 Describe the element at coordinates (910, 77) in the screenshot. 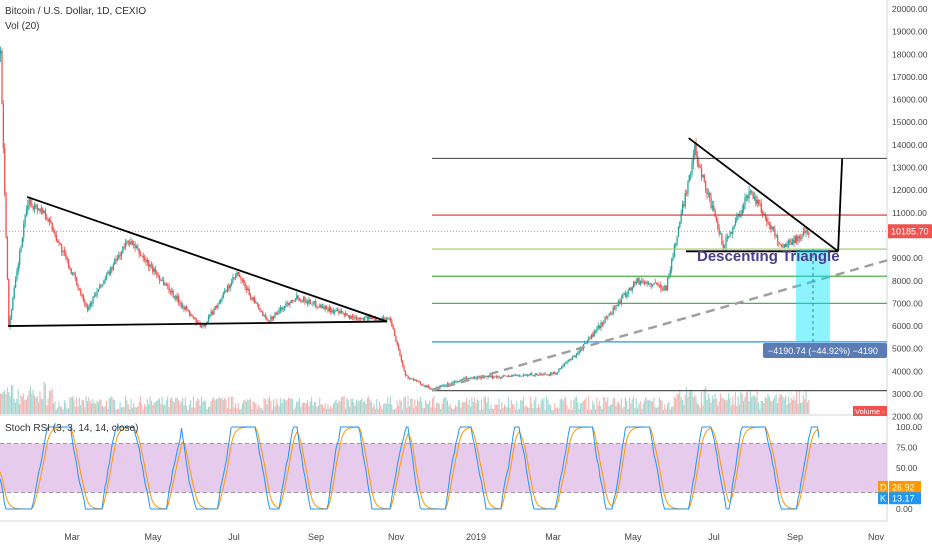

I see `price-tick-label: 17000.00` at that location.